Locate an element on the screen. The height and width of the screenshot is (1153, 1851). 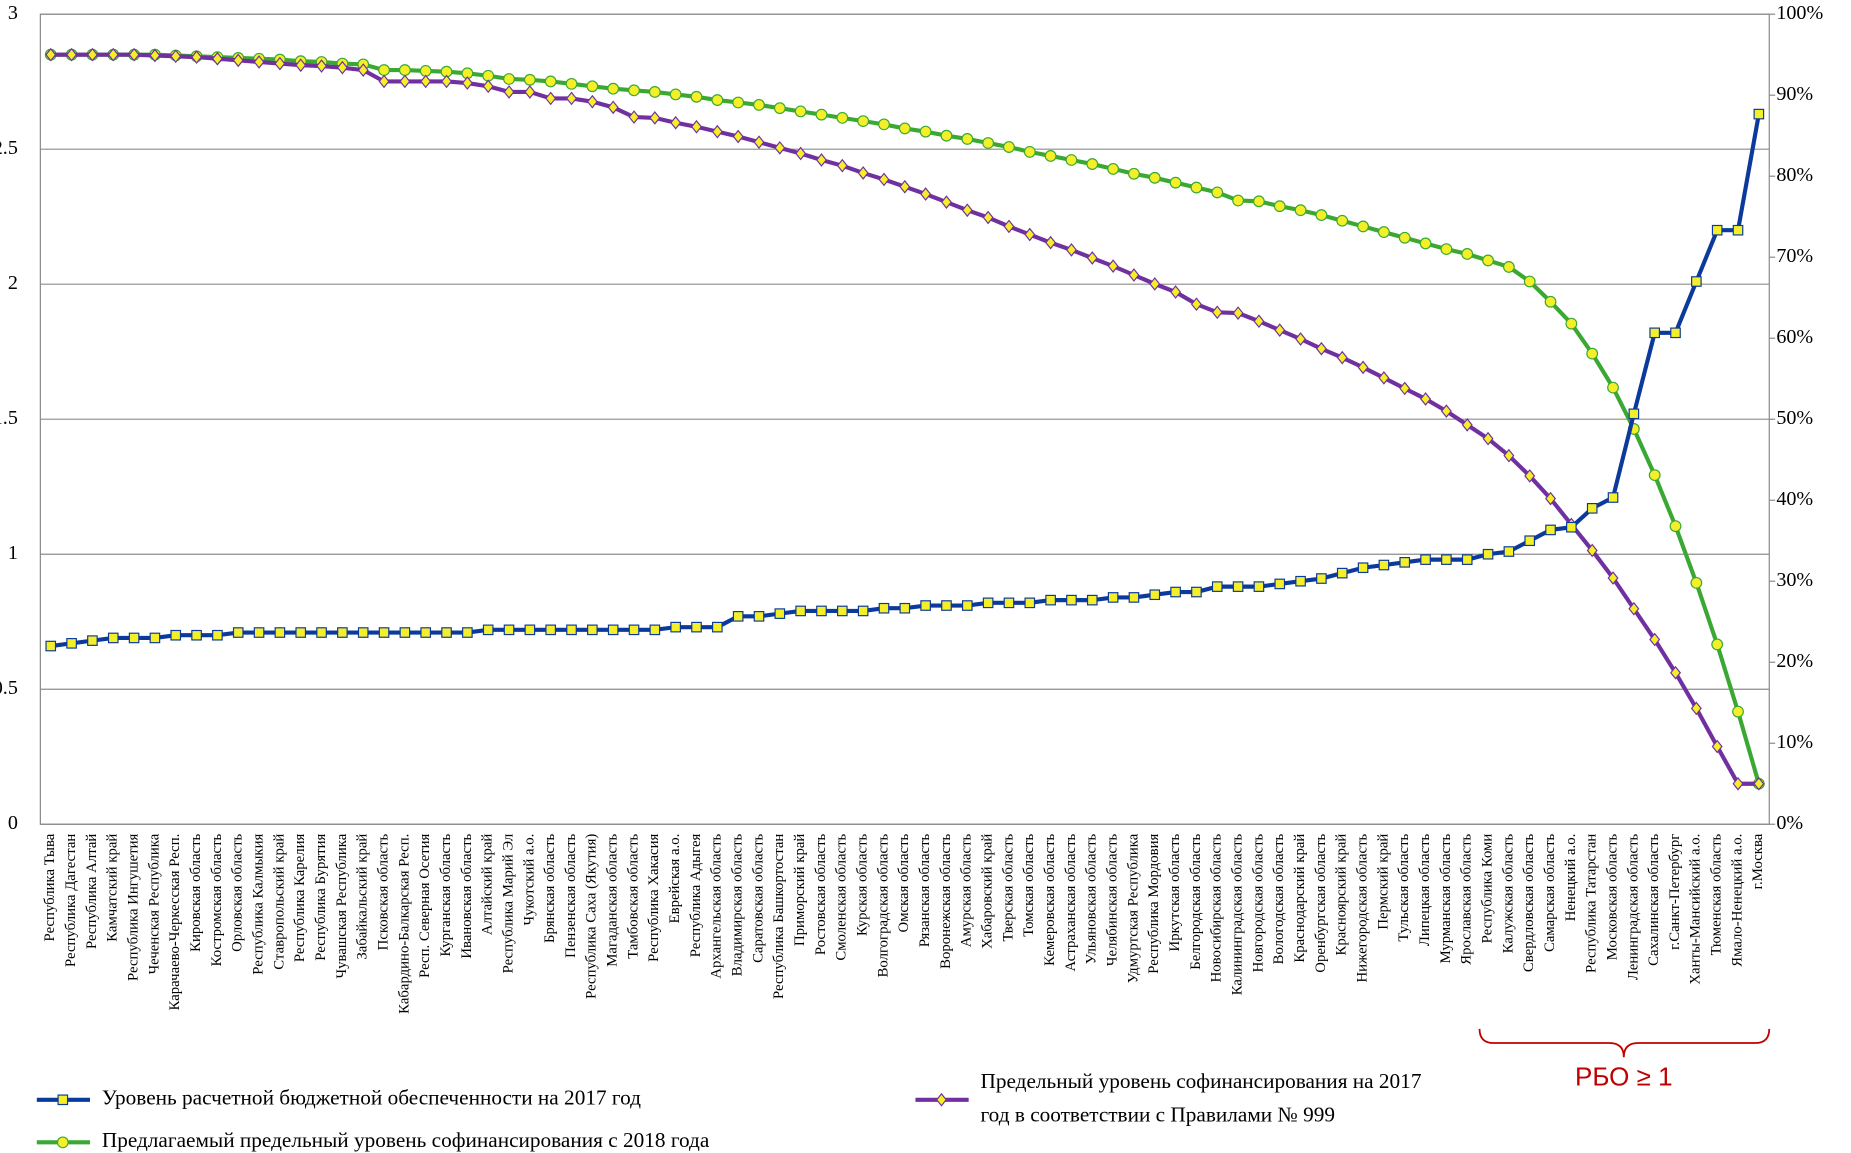
y-tick-label: 3 is located at coordinates (13, 13).